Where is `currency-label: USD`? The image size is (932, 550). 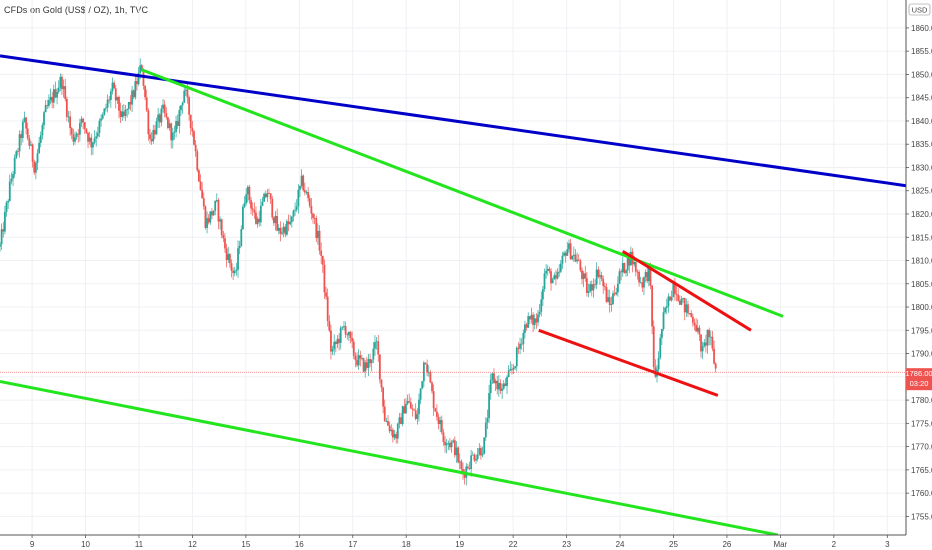 currency-label: USD is located at coordinates (920, 10).